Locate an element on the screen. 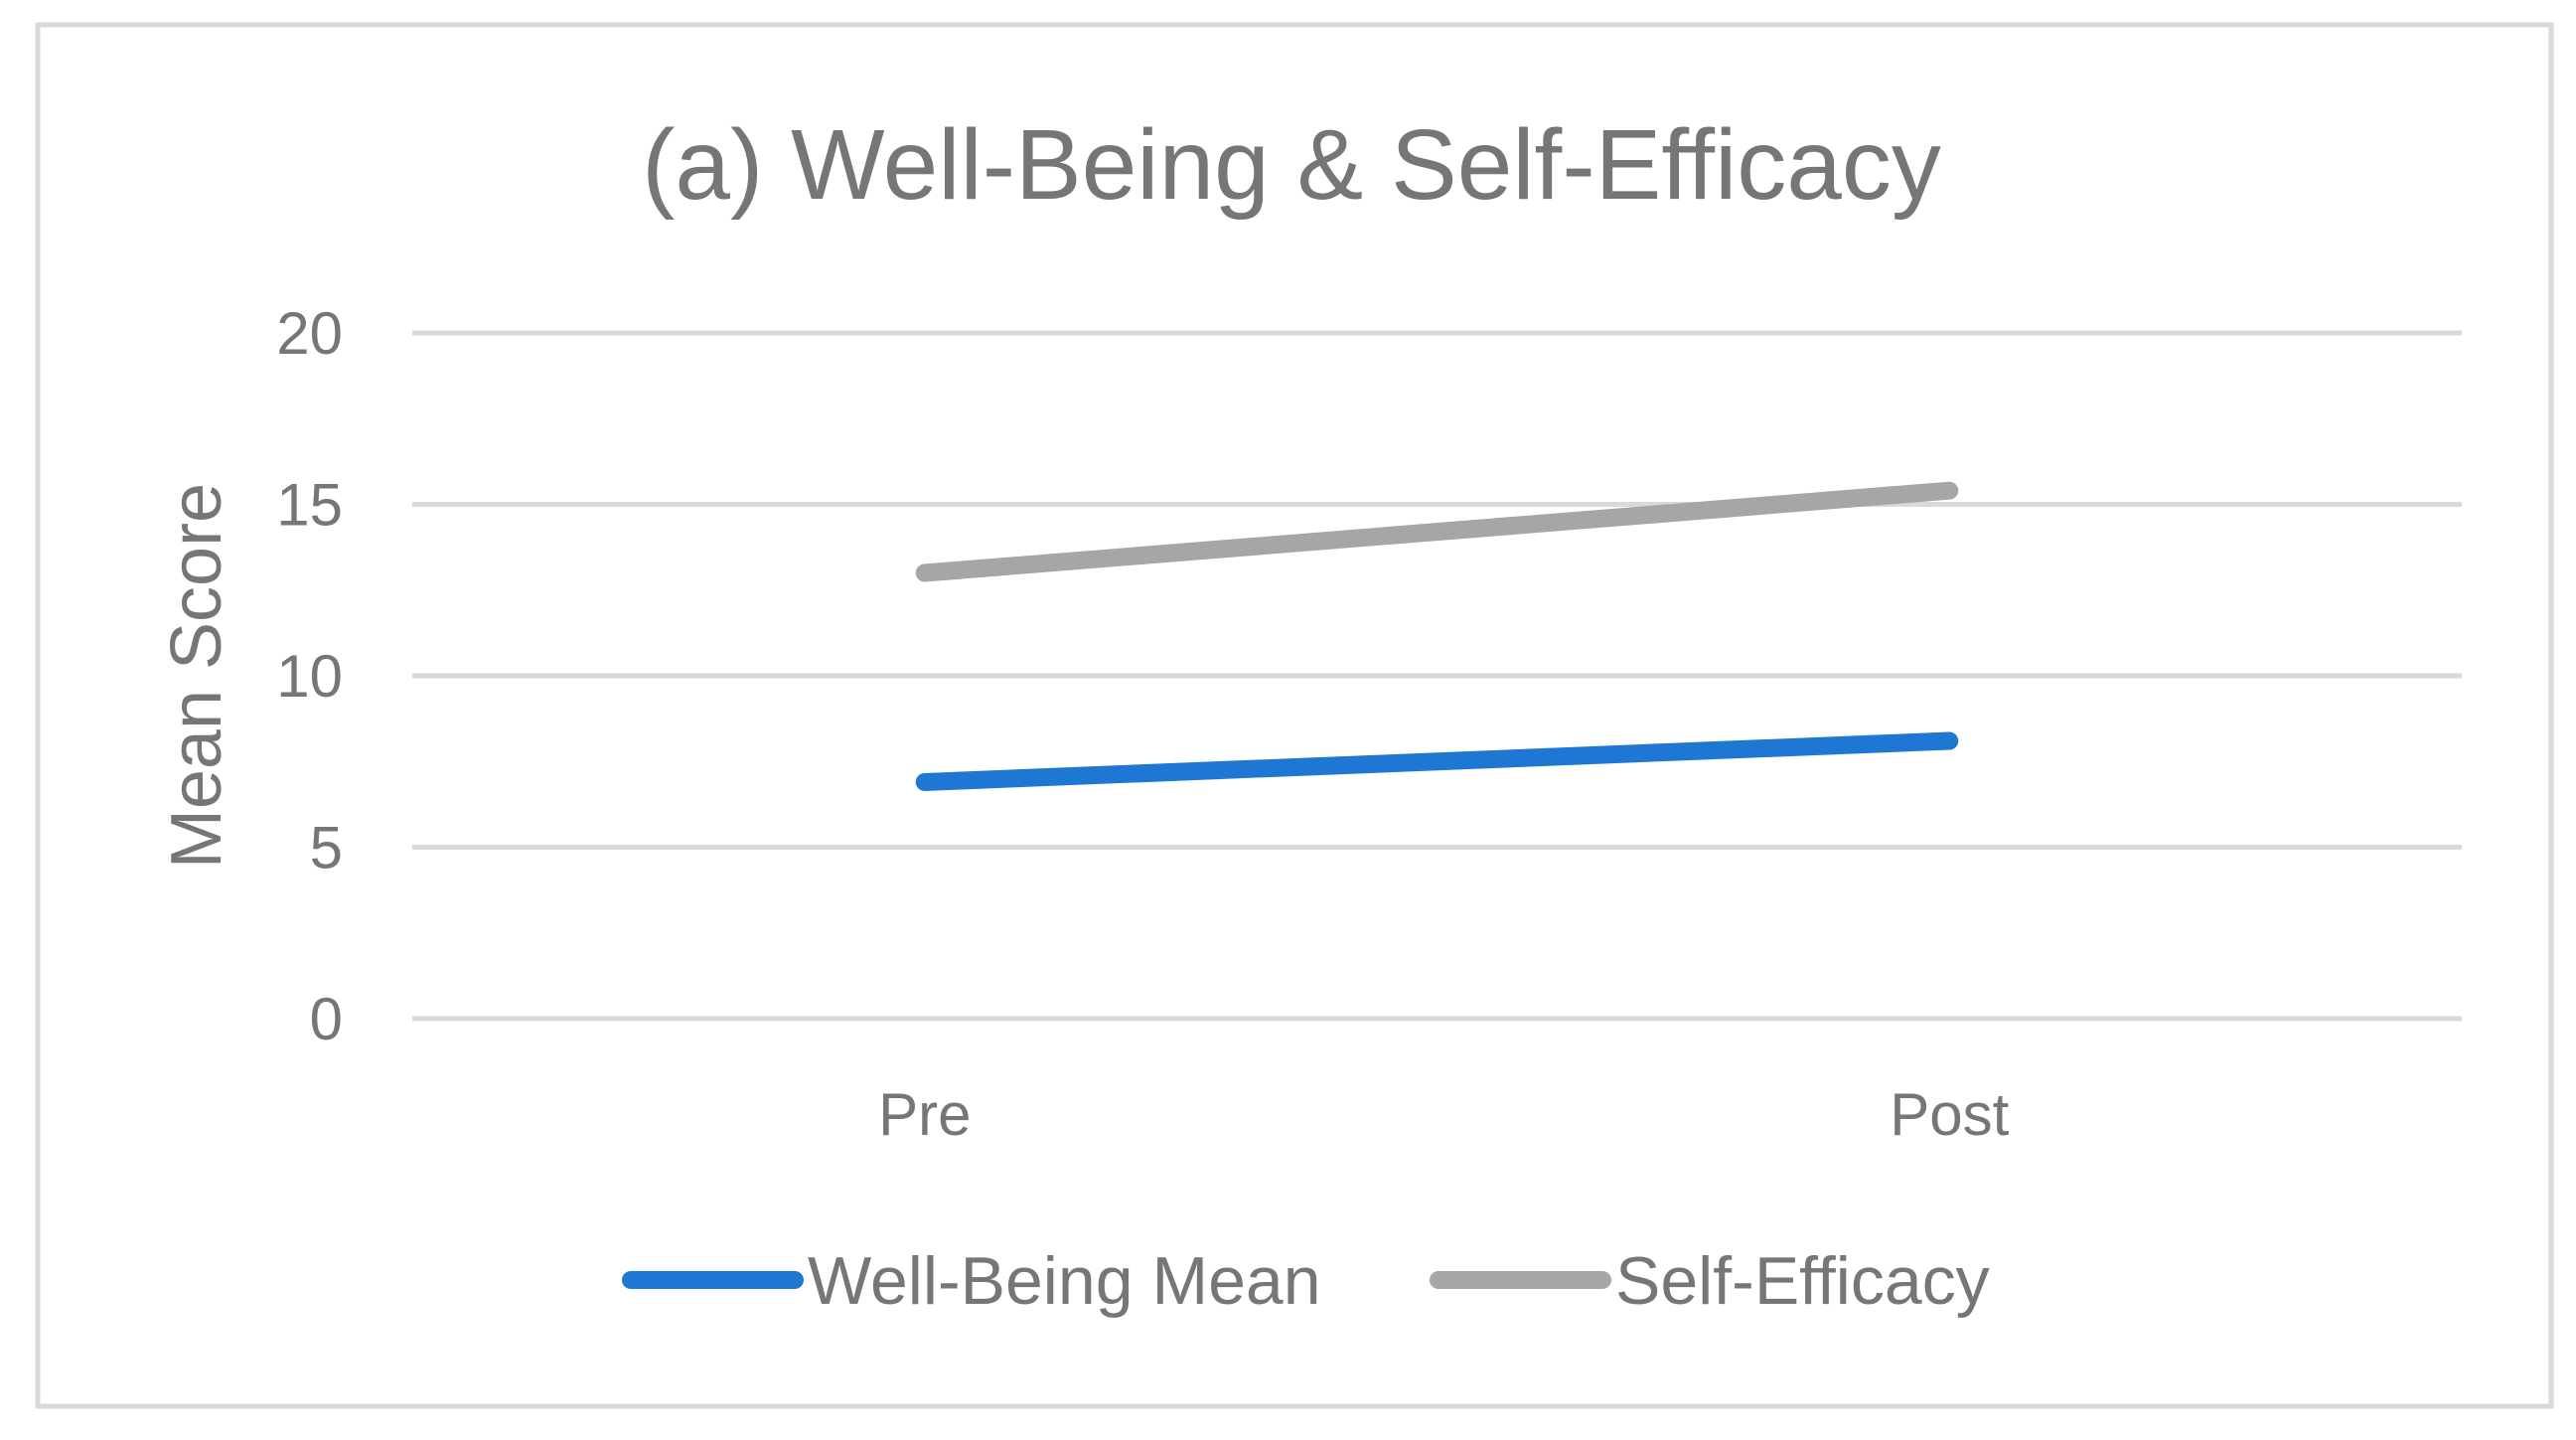 The image size is (2576, 1440). y-tick-label: 0 is located at coordinates (326, 1019).